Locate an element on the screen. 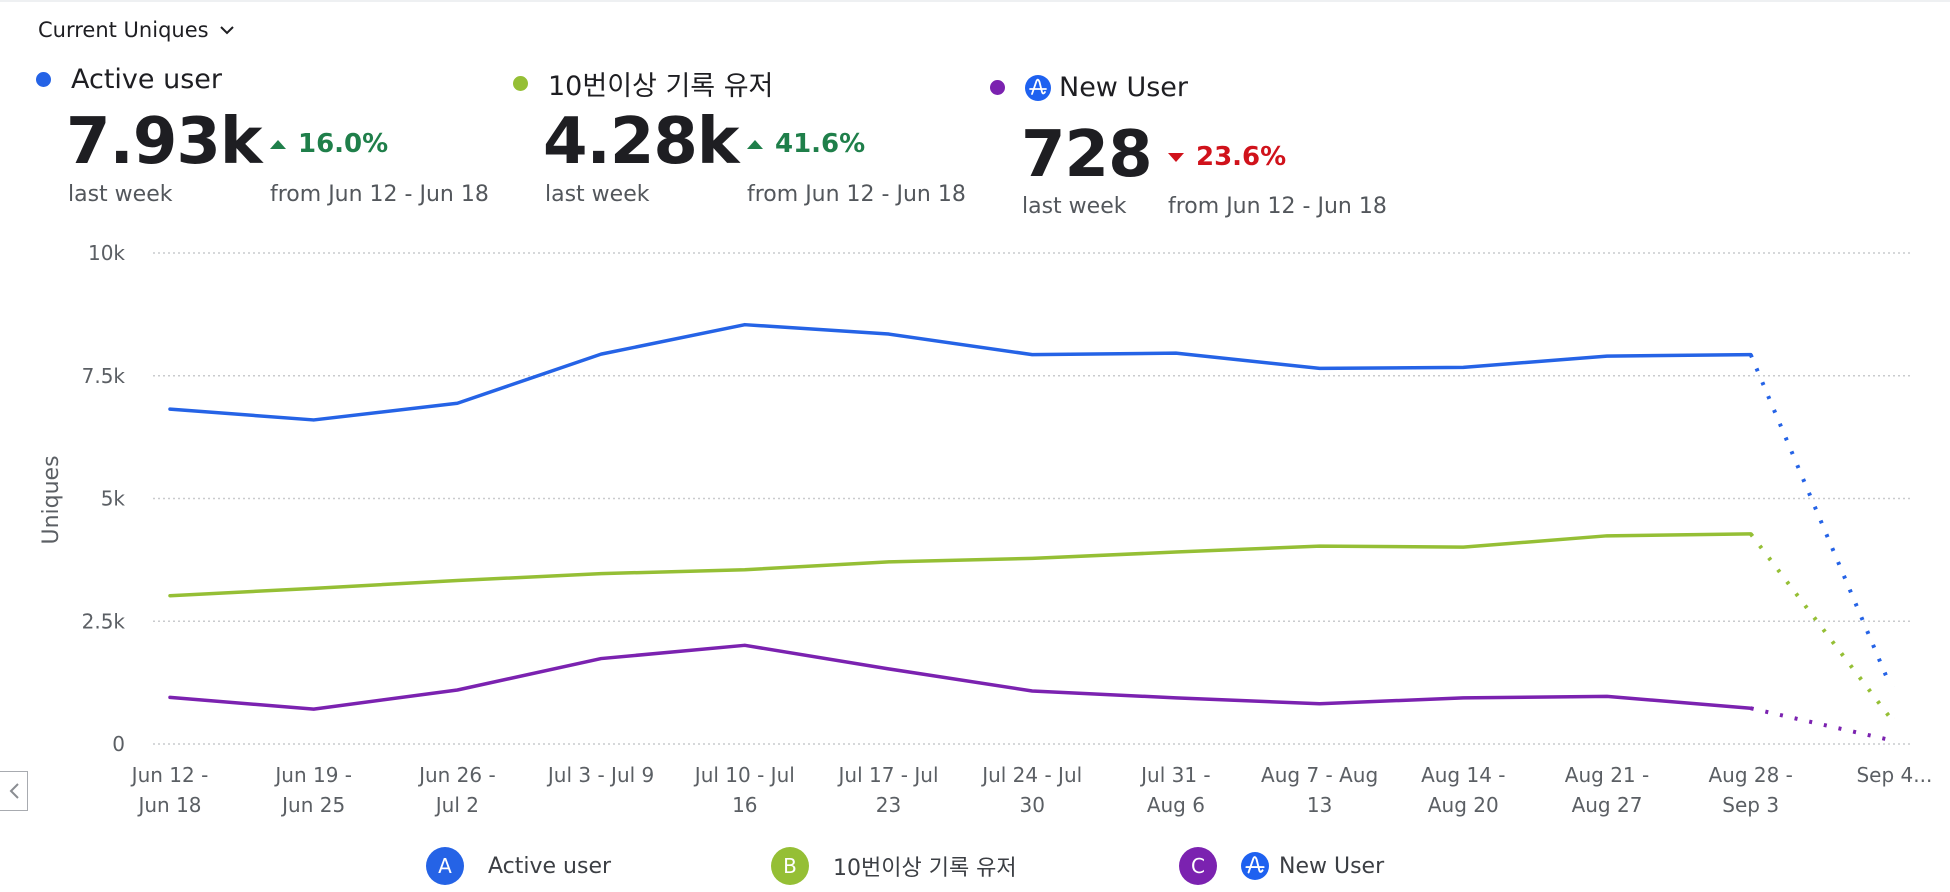 The width and height of the screenshot is (1950, 892). stat-new-user: New User is located at coordinates (1089, 87).